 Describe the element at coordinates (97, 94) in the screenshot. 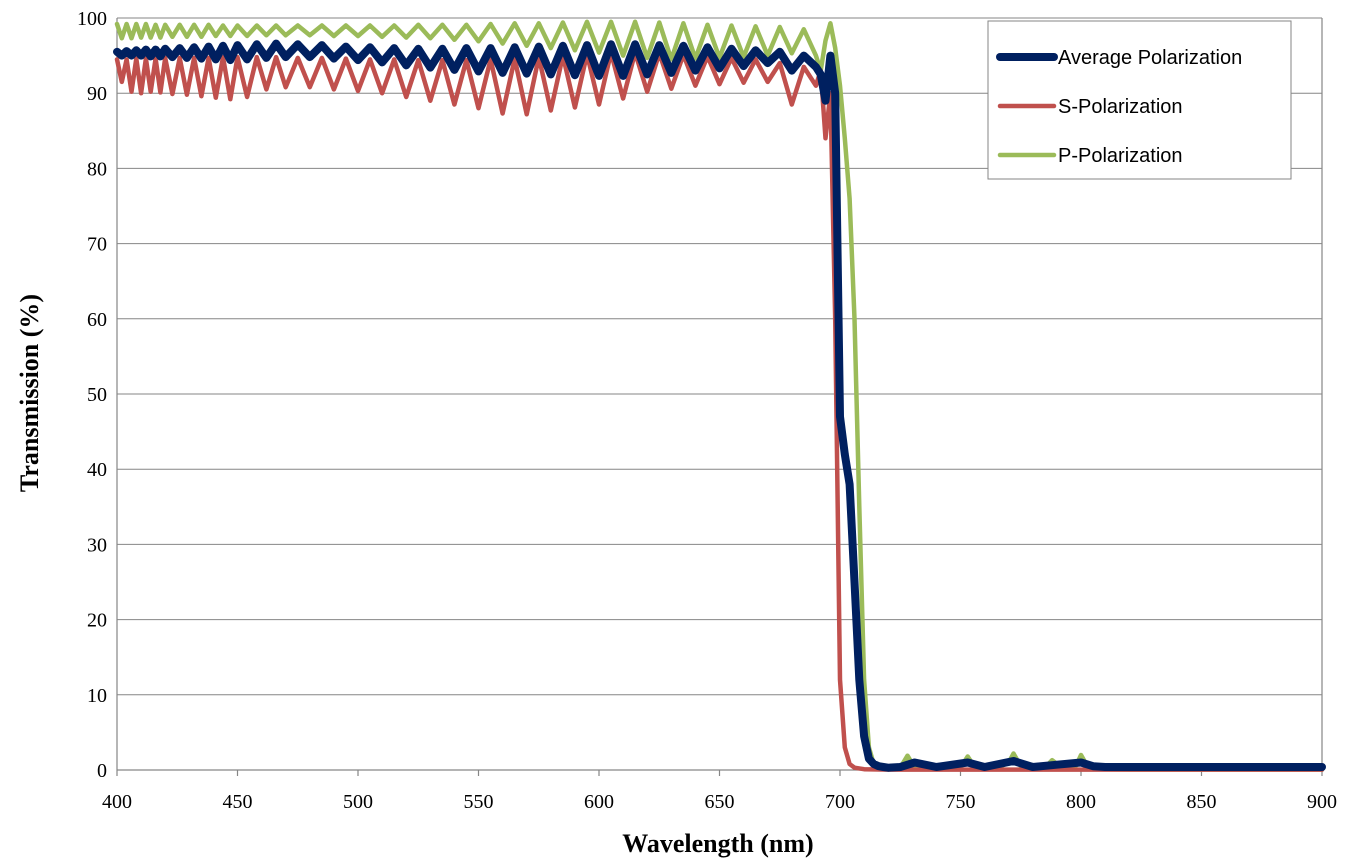

I see `y-tick-label: 90` at that location.